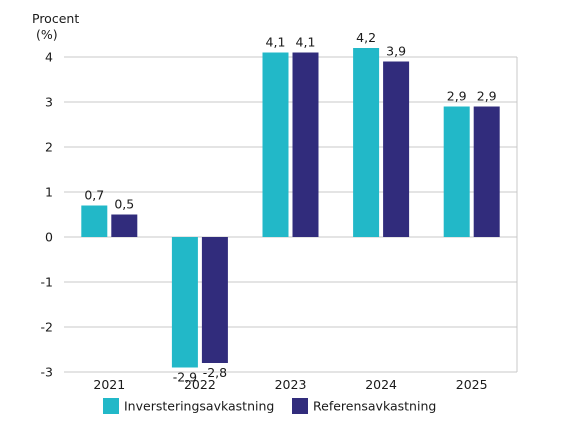 This screenshot has height=425, width=565. What do you see at coordinates (200, 384) in the screenshot?
I see `x-tick-label: 2022` at bounding box center [200, 384].